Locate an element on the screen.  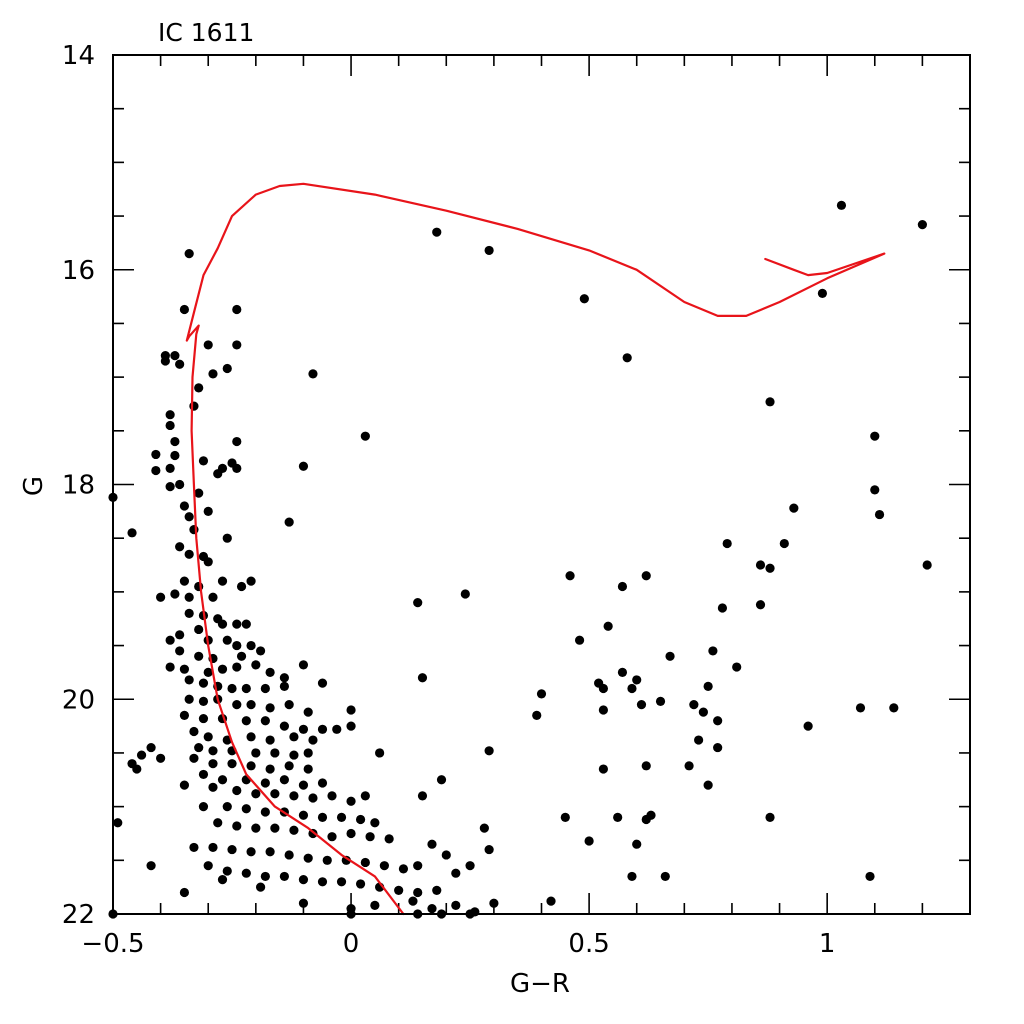
x-tick-label: 0 is located at coordinates (351, 944).